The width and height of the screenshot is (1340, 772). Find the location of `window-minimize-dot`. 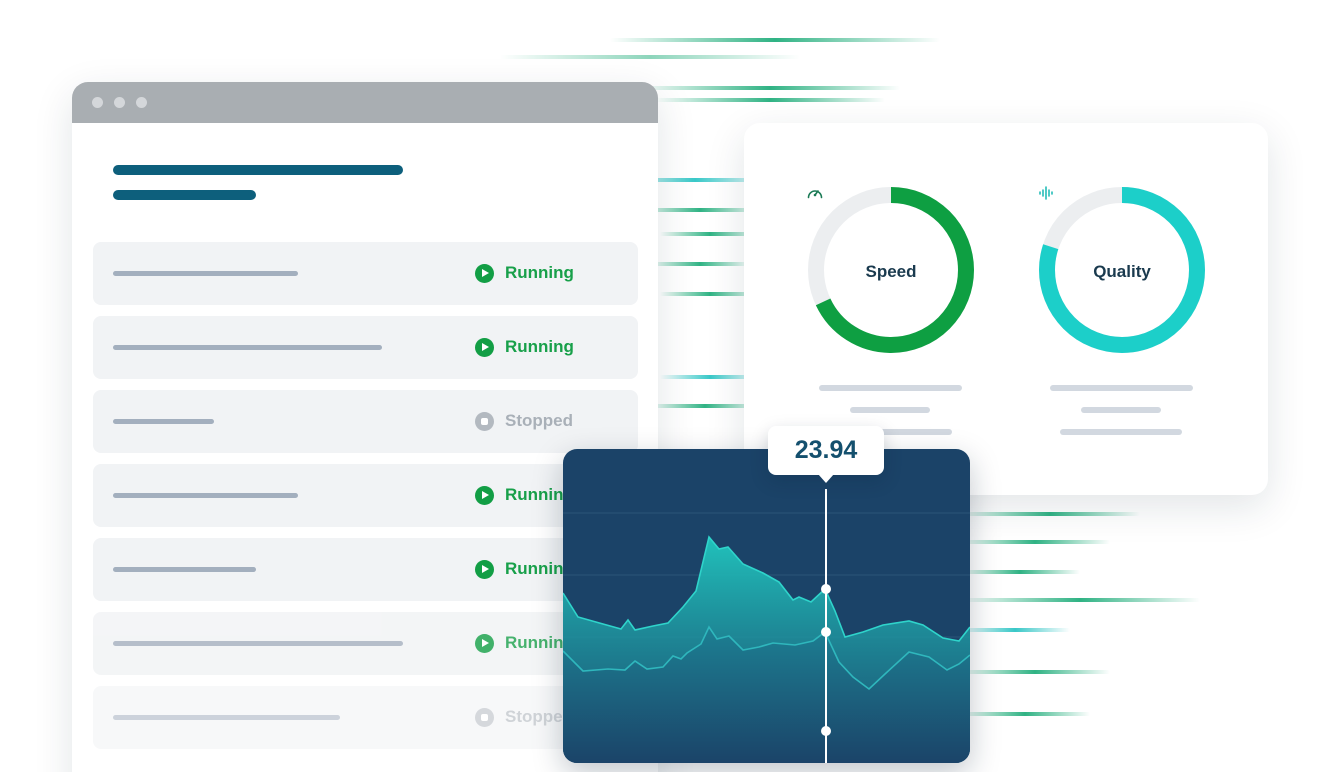

window-minimize-dot is located at coordinates (119, 102).